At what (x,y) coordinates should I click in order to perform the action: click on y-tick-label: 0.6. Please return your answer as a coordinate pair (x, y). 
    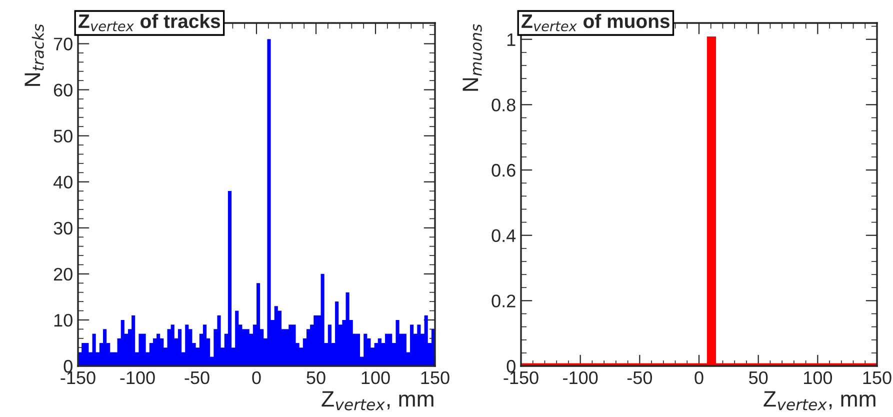
    Looking at the image, I should click on (504, 170).